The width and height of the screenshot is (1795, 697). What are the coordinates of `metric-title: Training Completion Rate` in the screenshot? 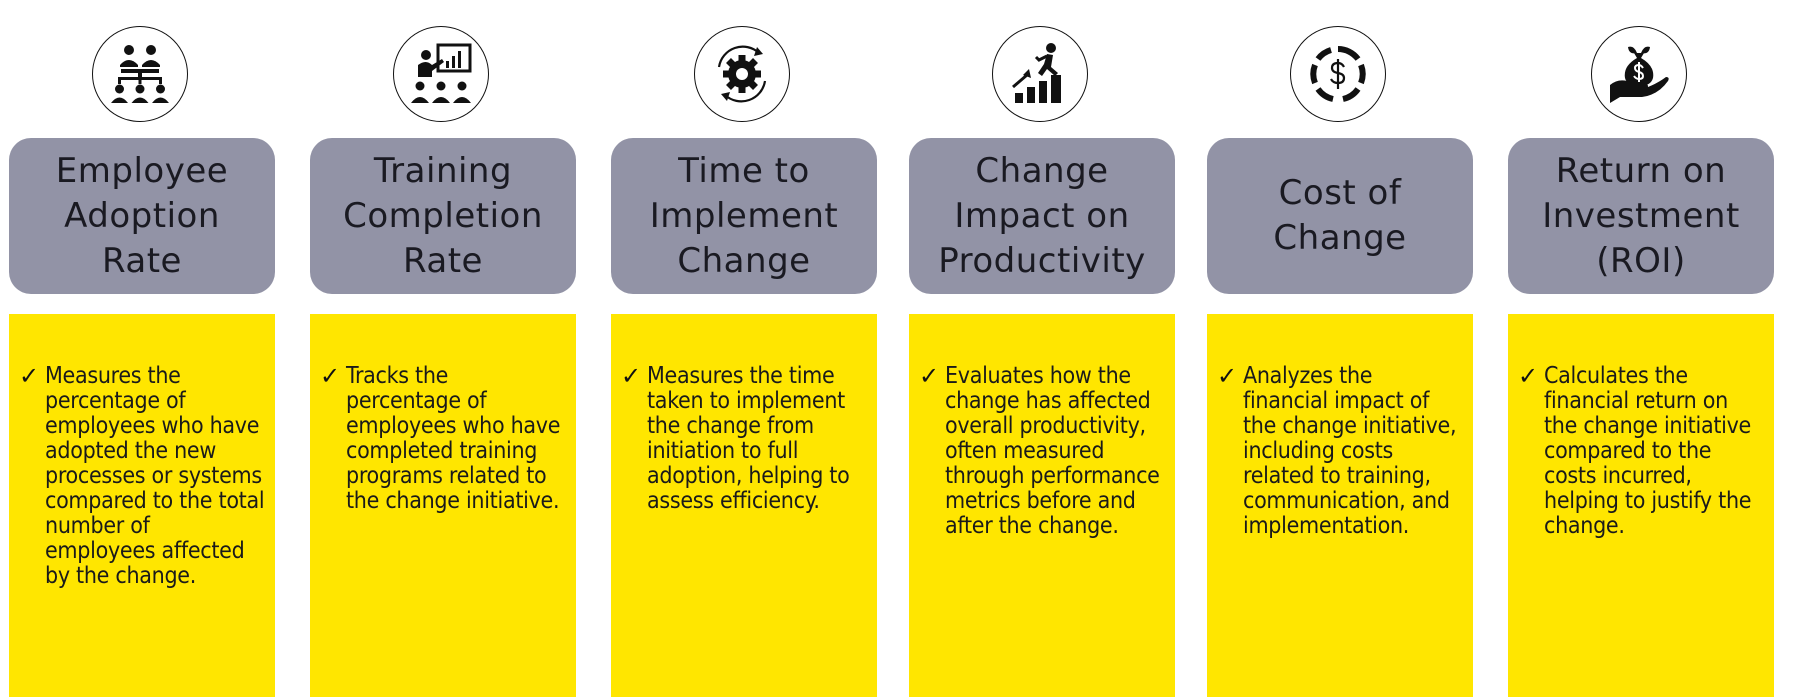 It's located at (443, 216).